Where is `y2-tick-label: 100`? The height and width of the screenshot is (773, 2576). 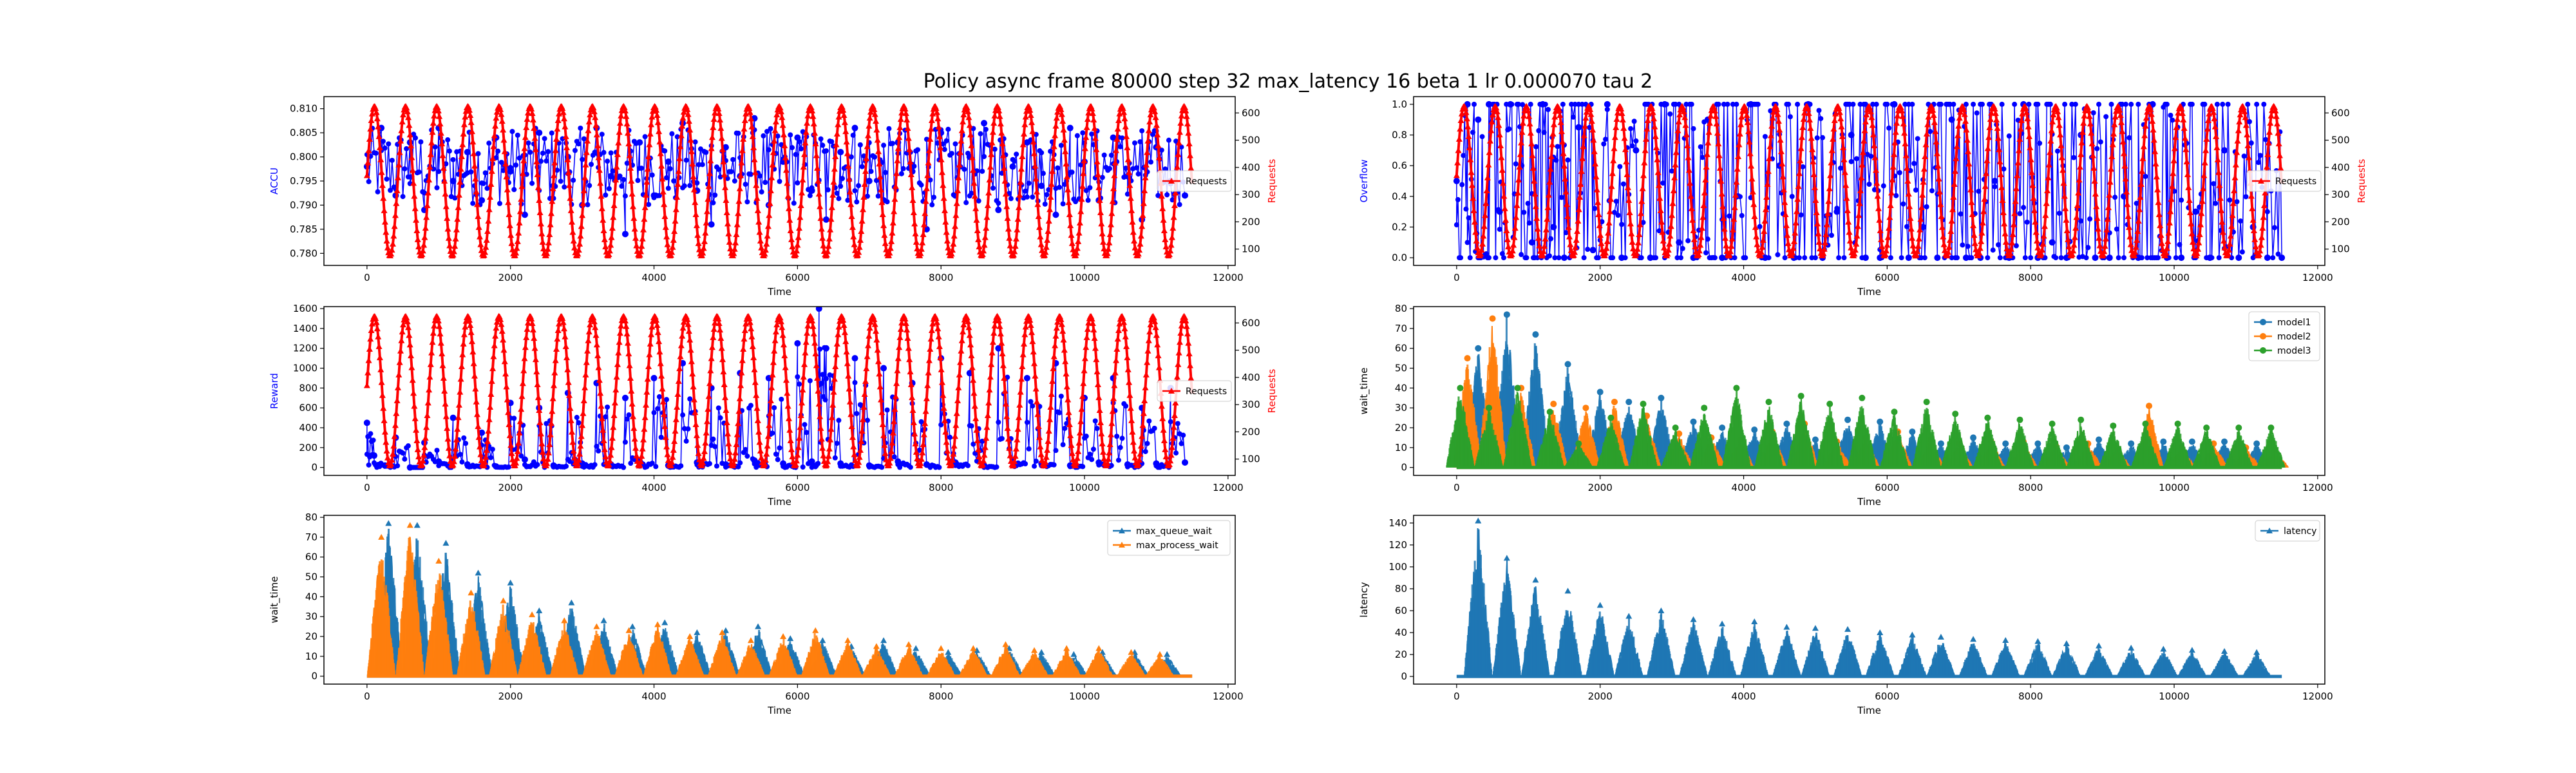
y2-tick-label: 100 is located at coordinates (1251, 249).